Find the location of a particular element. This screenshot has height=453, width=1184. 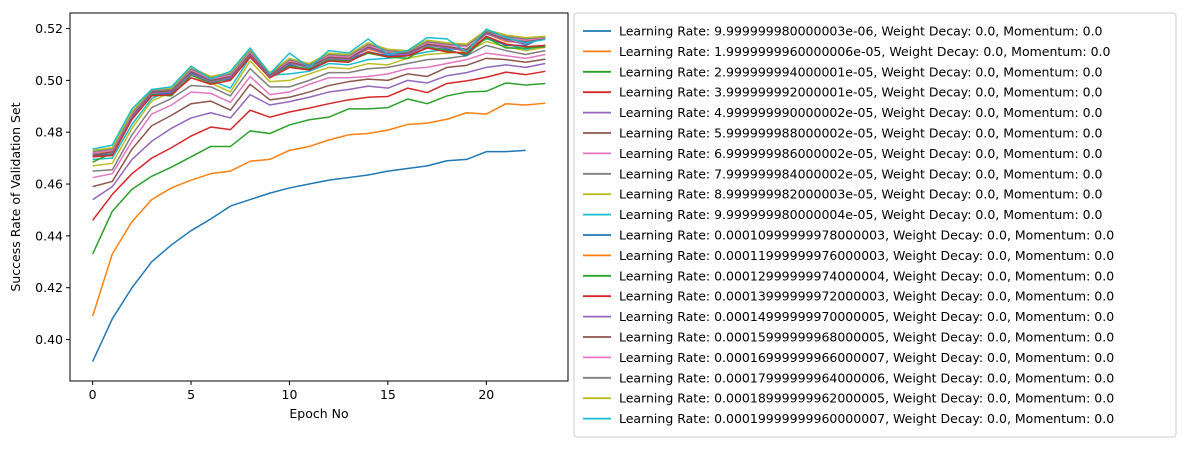

y-tick-label: 0.42 is located at coordinates (49, 287).